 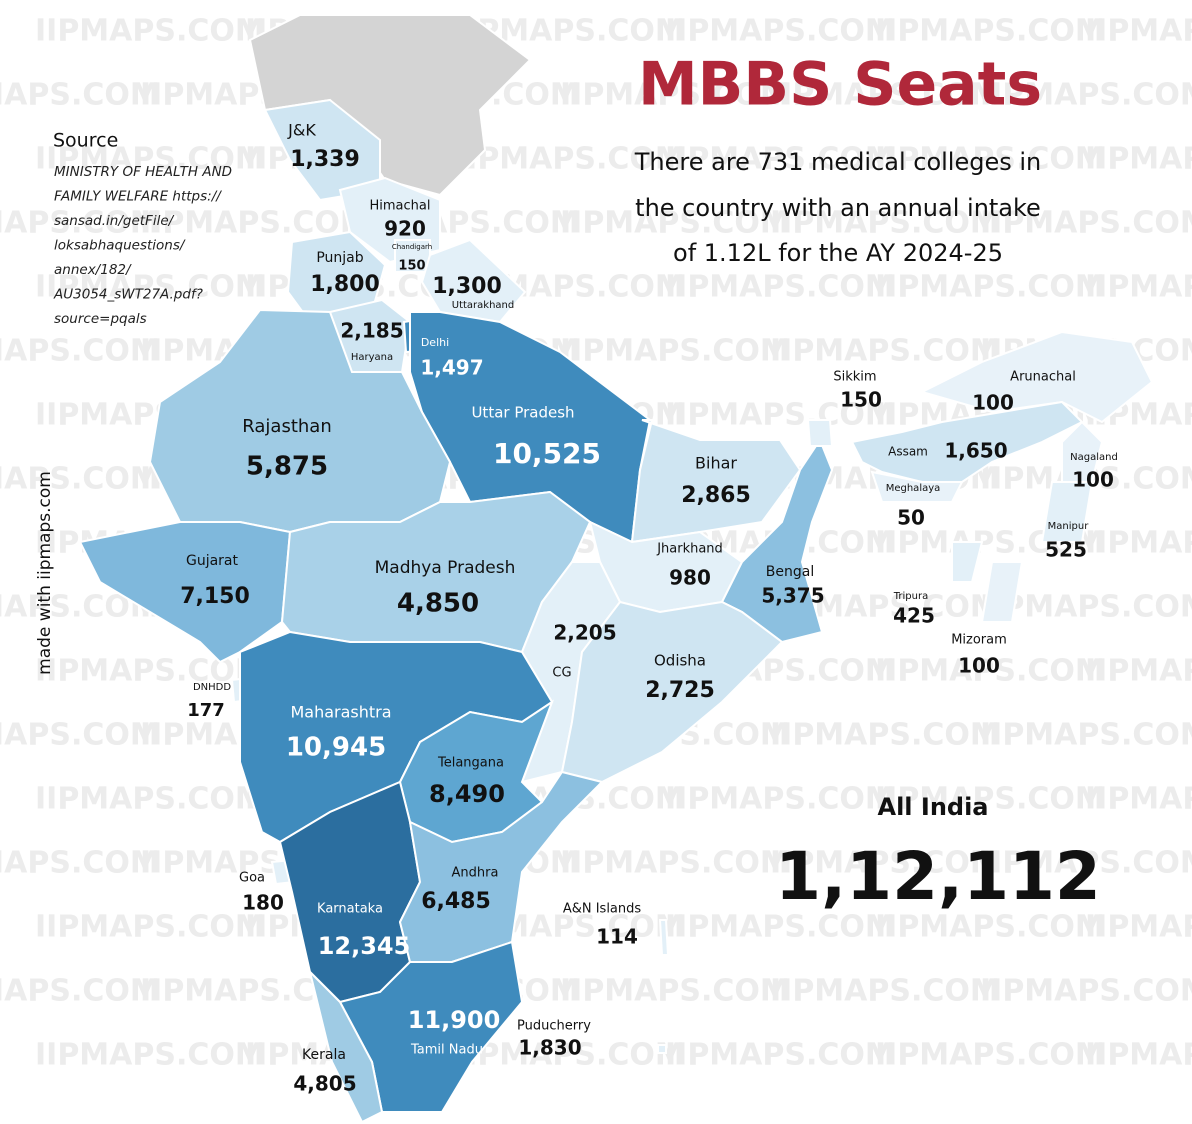 What do you see at coordinates (143, 172) in the screenshot?
I see `source-line: MINISTRY OF HEALTH AND` at bounding box center [143, 172].